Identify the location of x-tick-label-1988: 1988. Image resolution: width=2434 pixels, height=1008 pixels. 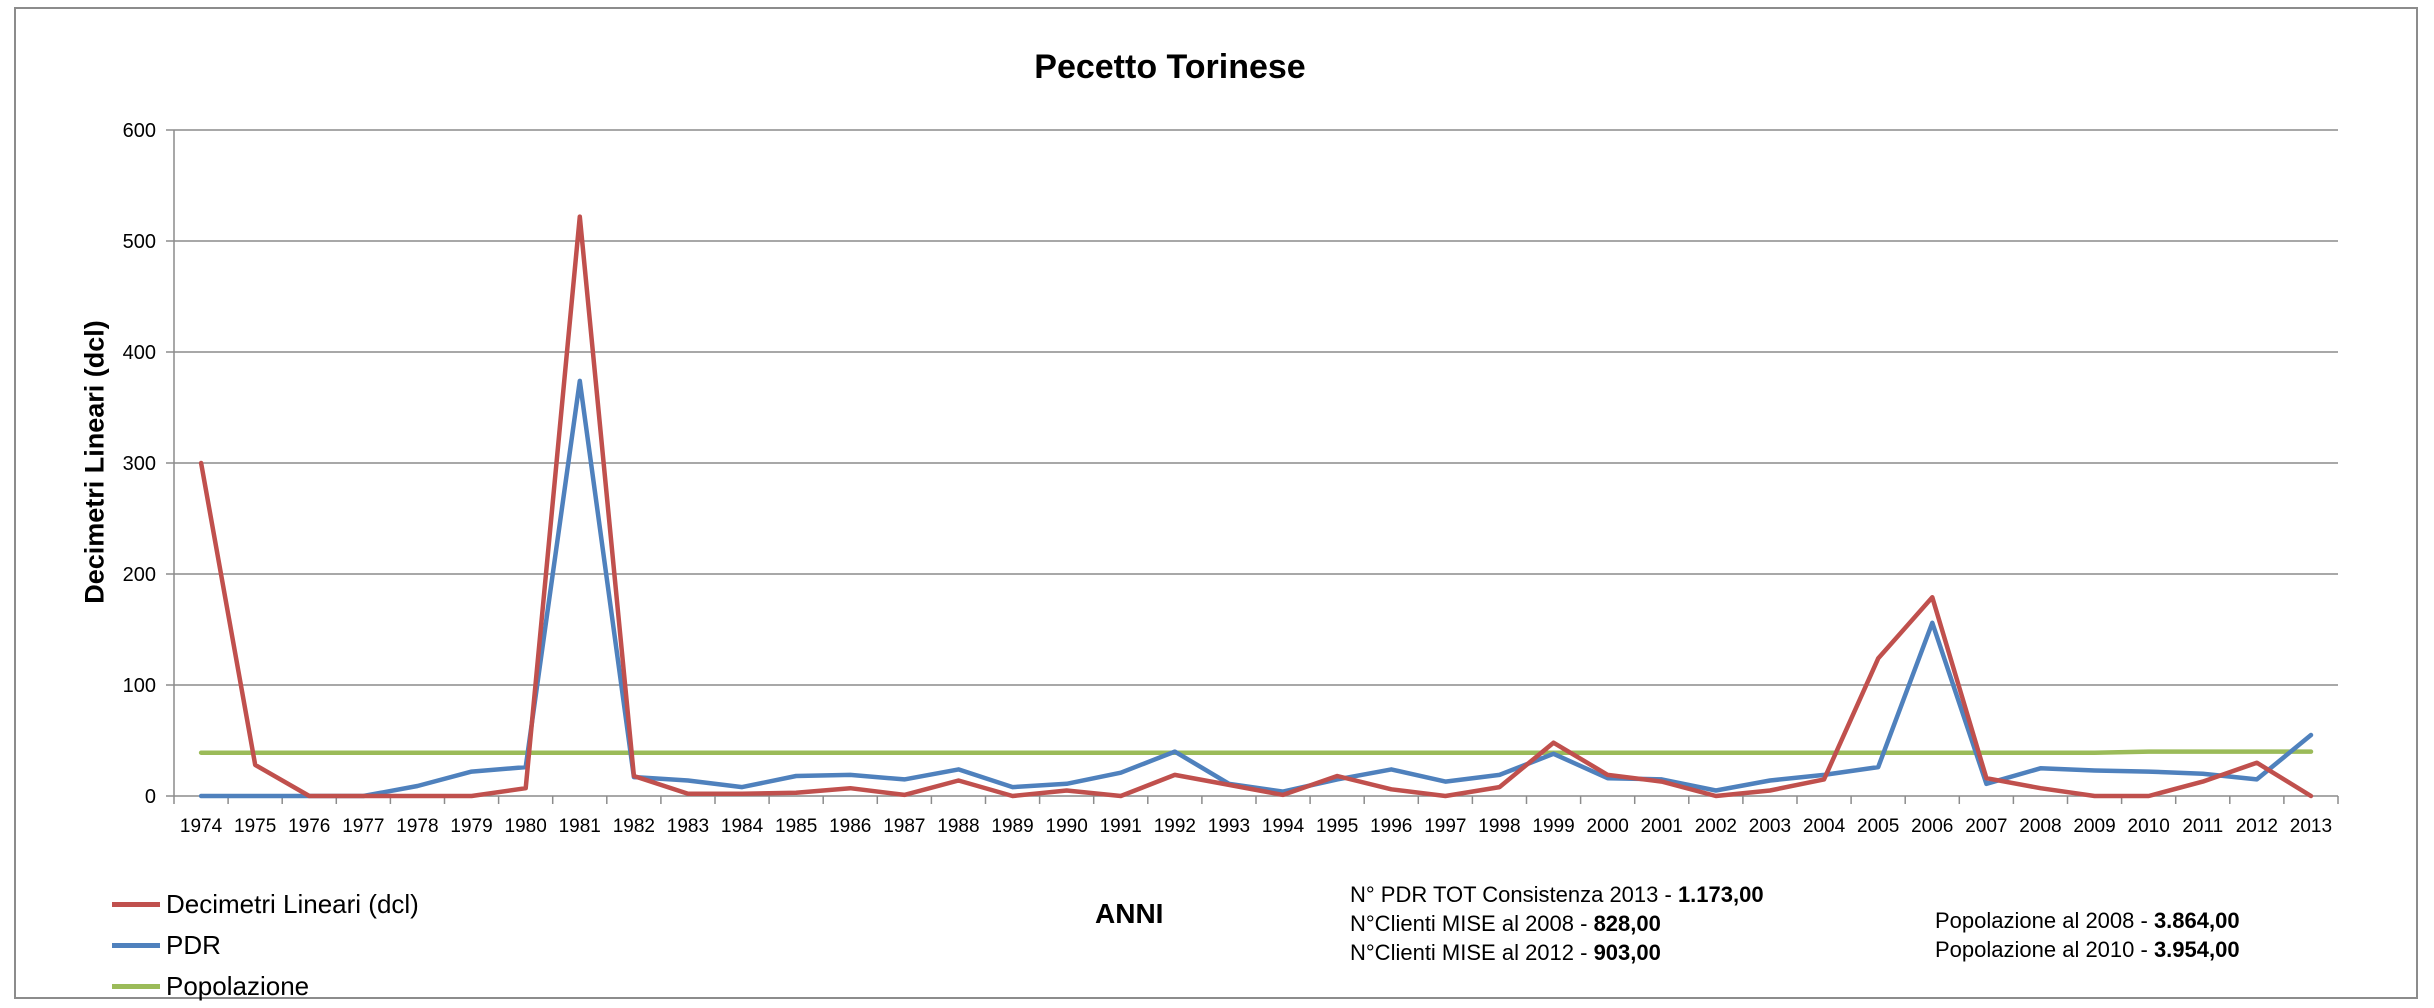
(958, 826).